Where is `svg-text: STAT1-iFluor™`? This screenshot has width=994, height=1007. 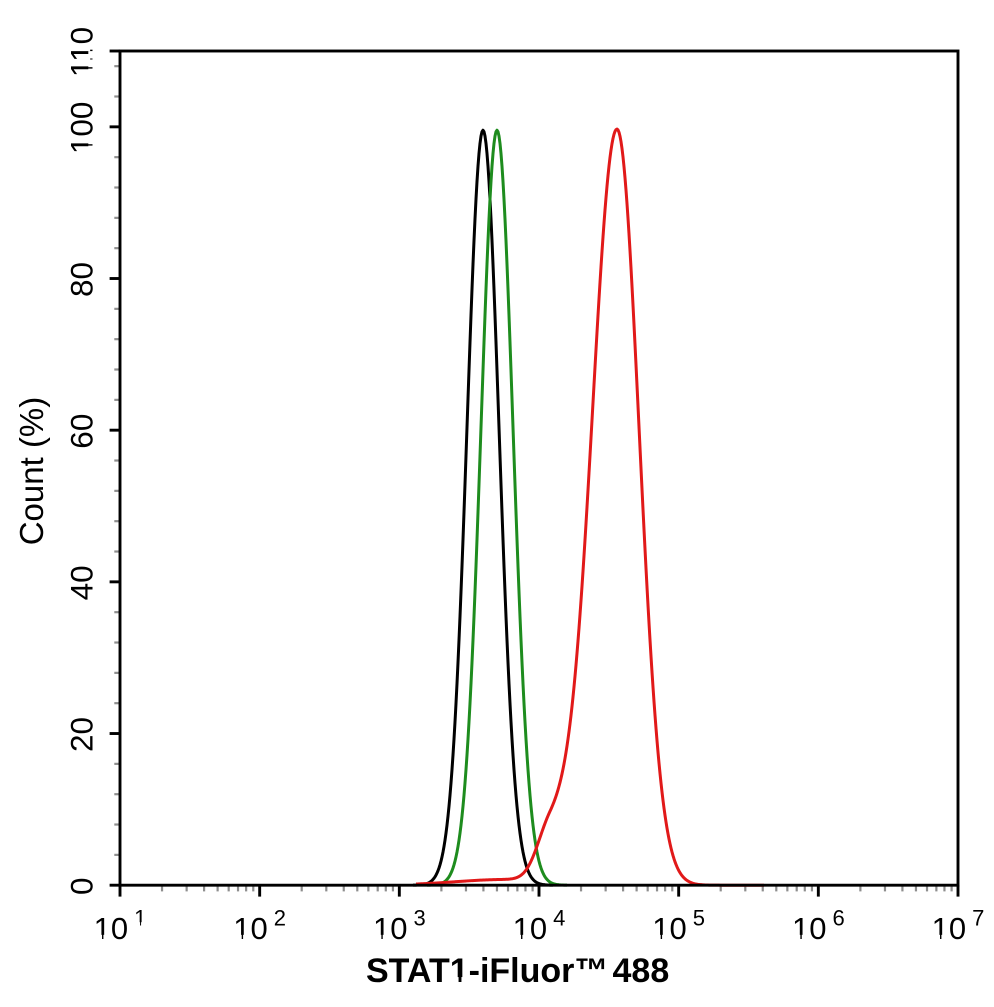
svg-text: STAT1-iFluor™ is located at coordinates (487, 971).